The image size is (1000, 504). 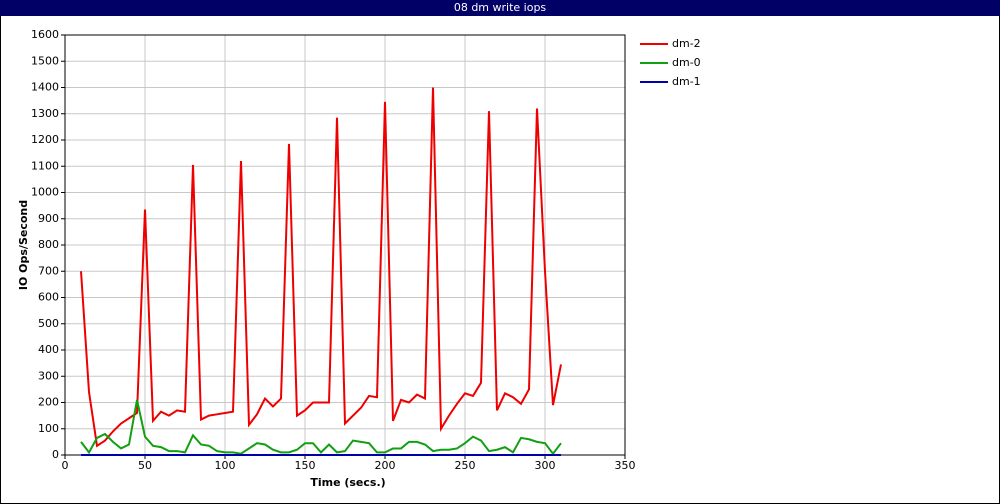 I want to click on y-tick-label: 1500, so click(x=45, y=60).